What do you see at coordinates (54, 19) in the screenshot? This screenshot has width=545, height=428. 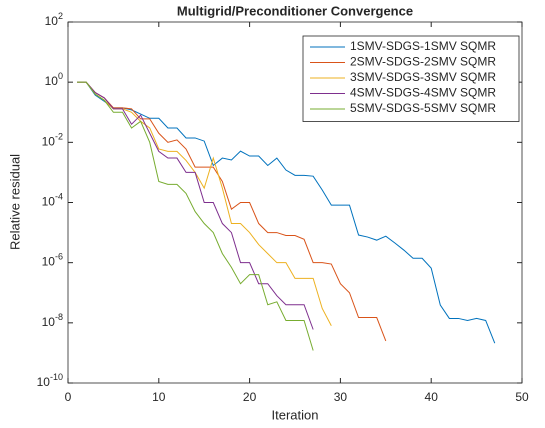 I see `y-tick-label: 10²` at bounding box center [54, 19].